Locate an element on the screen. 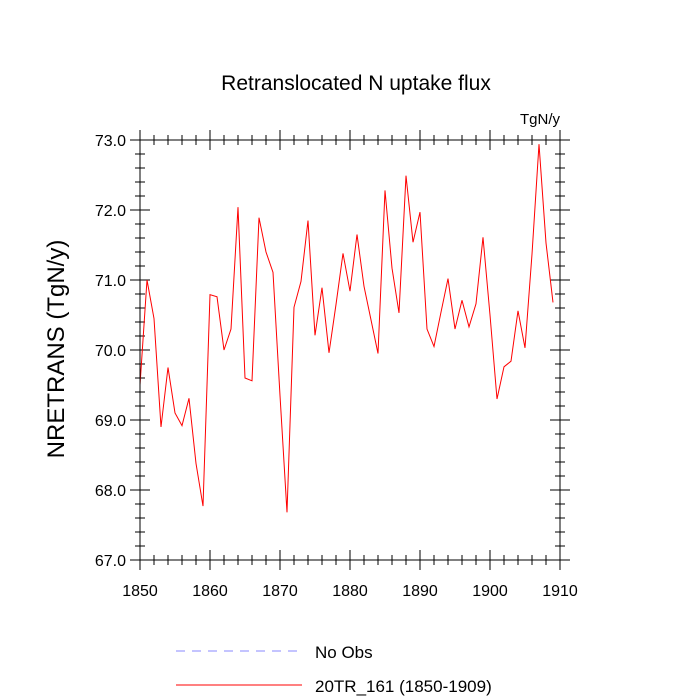 Image resolution: width=700 pixels, height=700 pixels. chart-title: Retranslocated N uptake flux is located at coordinates (356, 83).